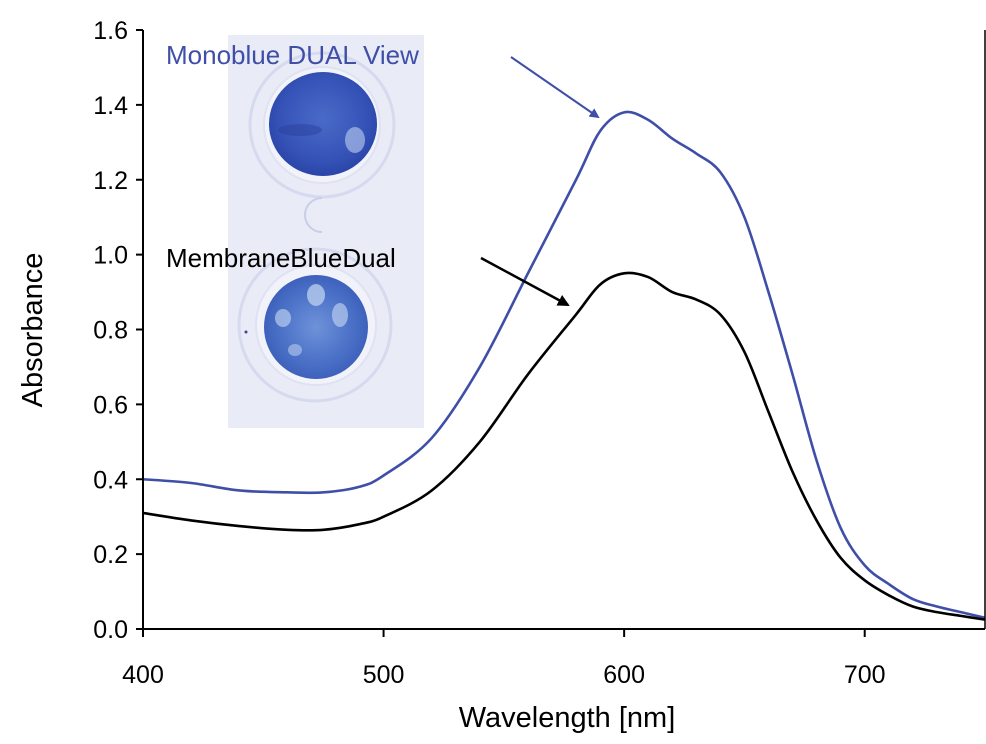 The height and width of the screenshot is (744, 986). Describe the element at coordinates (110, 181) in the screenshot. I see `y-tick-label: 1.2` at that location.